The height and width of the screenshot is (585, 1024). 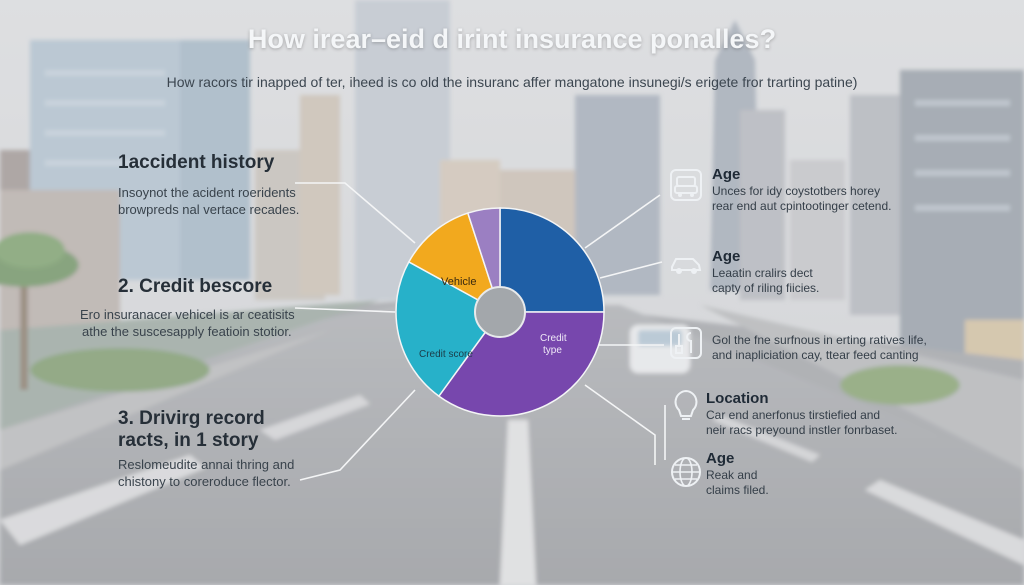 I want to click on tools-icon, so click(x=686, y=343).